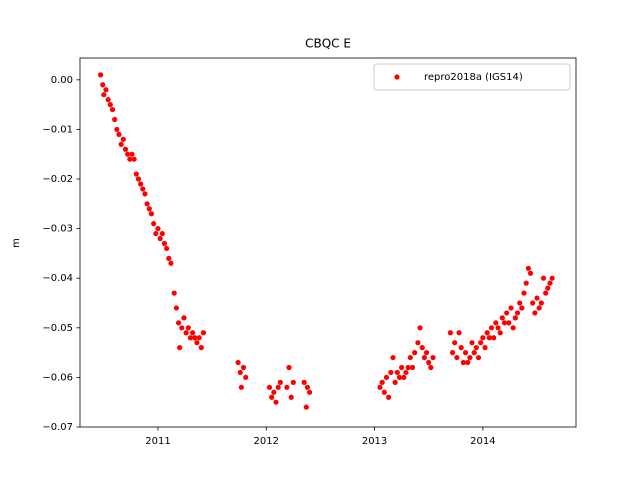  What do you see at coordinates (328, 44) in the screenshot?
I see `chart-title: CBQC E` at bounding box center [328, 44].